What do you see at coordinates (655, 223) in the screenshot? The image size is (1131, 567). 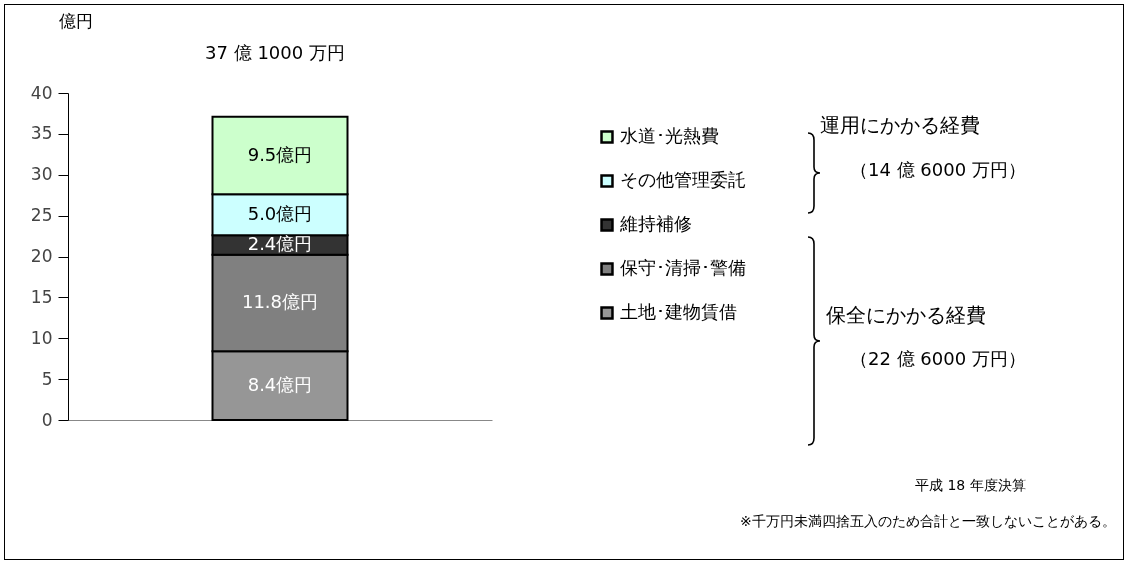 I see `legend-label: 維持補修` at bounding box center [655, 223].